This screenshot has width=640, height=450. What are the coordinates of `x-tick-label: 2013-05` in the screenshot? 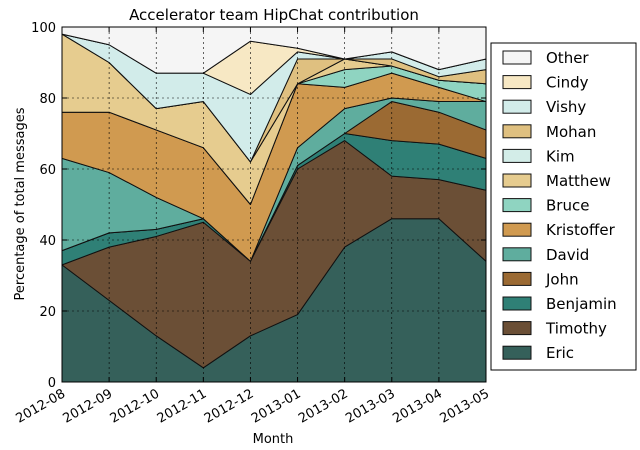 It's located at (464, 406).